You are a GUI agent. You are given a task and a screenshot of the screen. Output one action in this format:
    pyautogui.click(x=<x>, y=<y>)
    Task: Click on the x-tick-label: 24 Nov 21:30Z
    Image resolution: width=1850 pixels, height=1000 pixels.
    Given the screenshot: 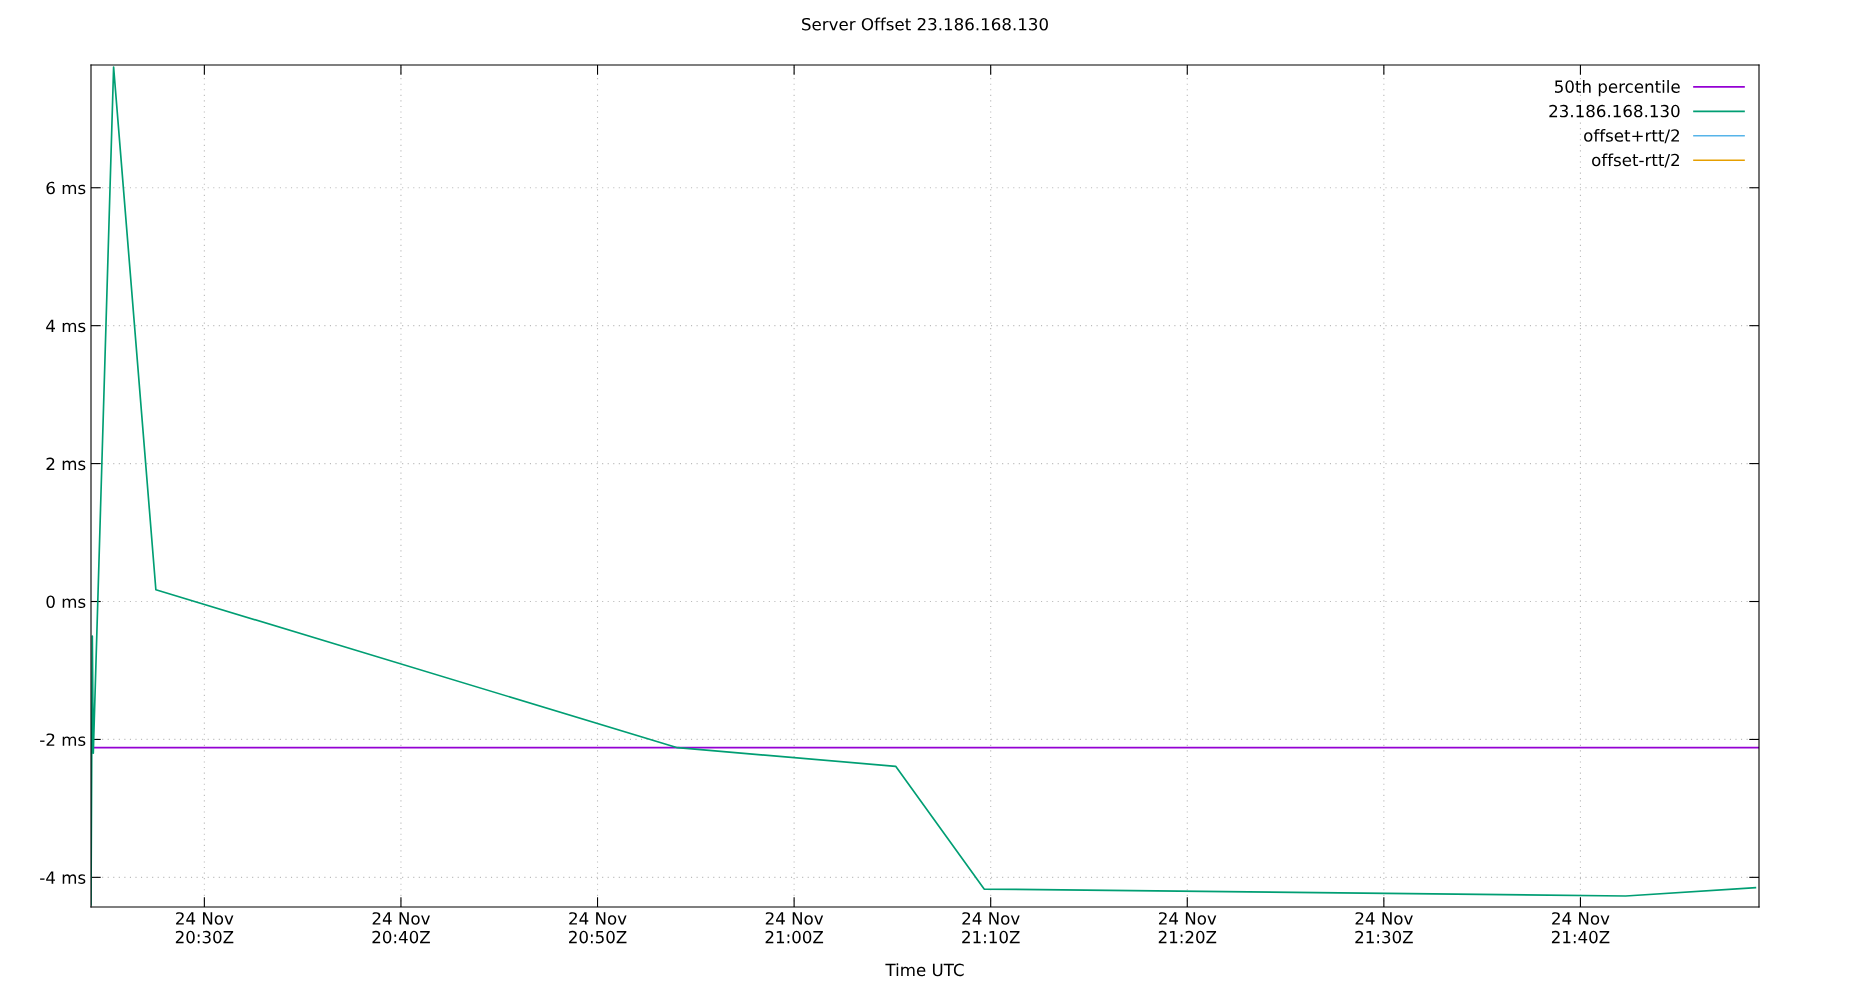 What is the action you would take?
    pyautogui.click(x=1384, y=928)
    